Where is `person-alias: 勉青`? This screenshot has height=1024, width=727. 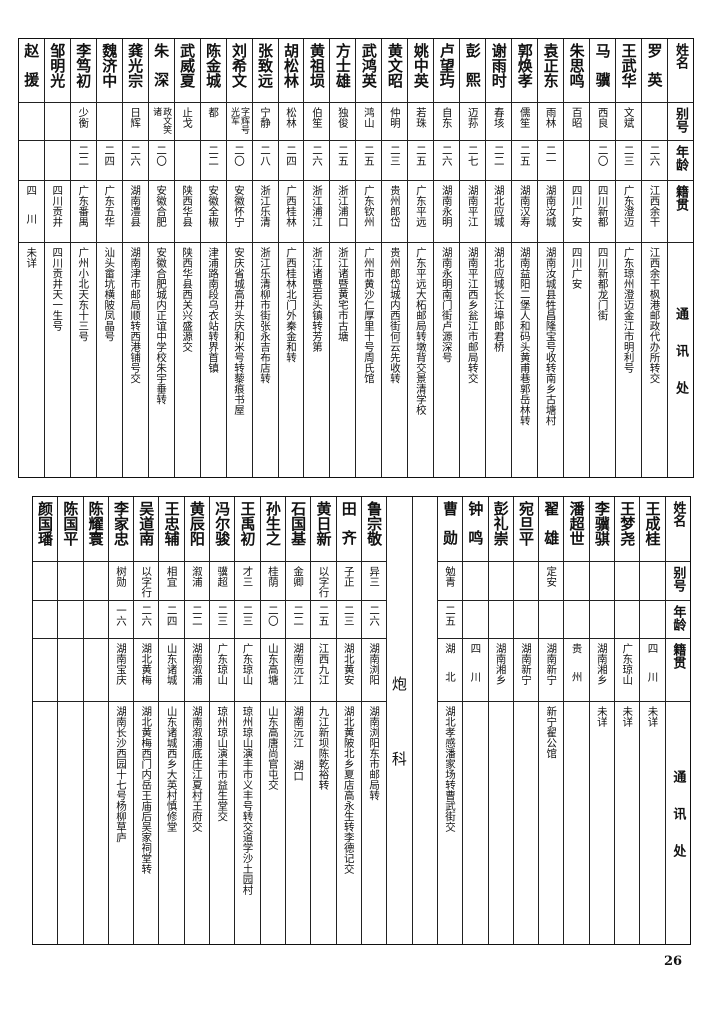
person-alias: 勉青 is located at coordinates (450, 576).